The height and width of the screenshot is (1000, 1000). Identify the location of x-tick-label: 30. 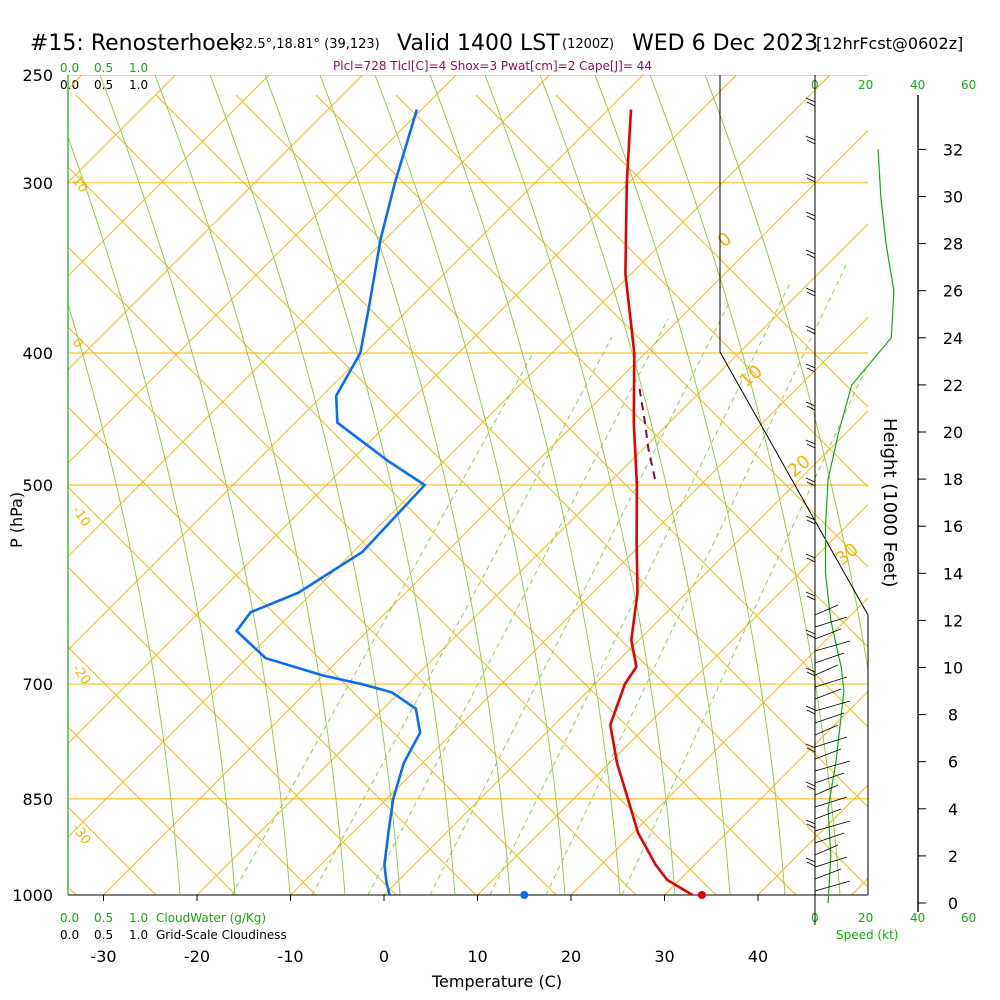
(664, 956).